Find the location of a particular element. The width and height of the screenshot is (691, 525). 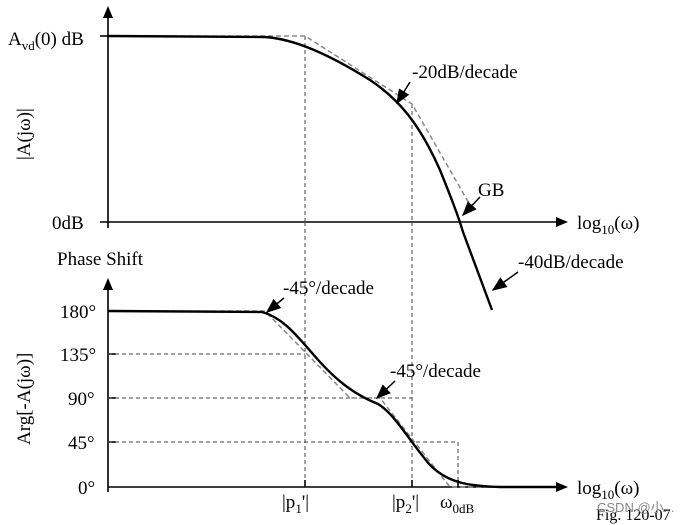

magnitude-y-top-label: Avd(0) dB is located at coordinates (46, 41).